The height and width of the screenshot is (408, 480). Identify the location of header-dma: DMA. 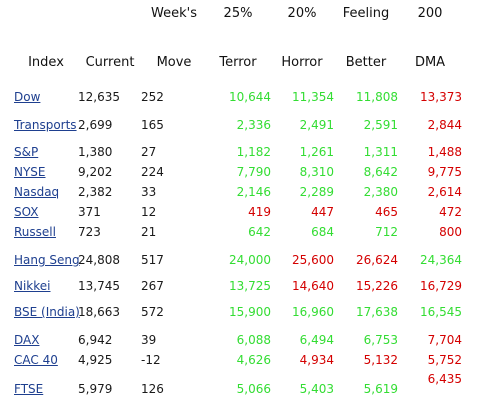
(430, 62).